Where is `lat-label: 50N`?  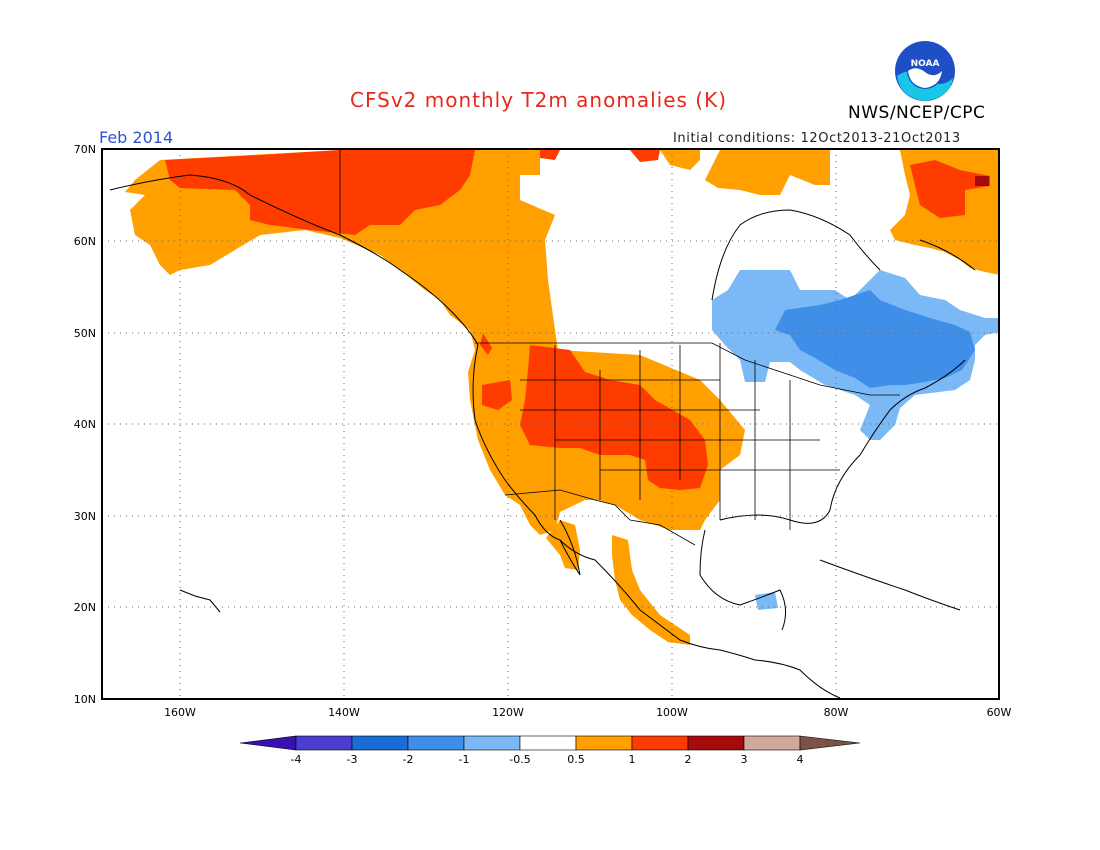
lat-label: 50N is located at coordinates (85, 333).